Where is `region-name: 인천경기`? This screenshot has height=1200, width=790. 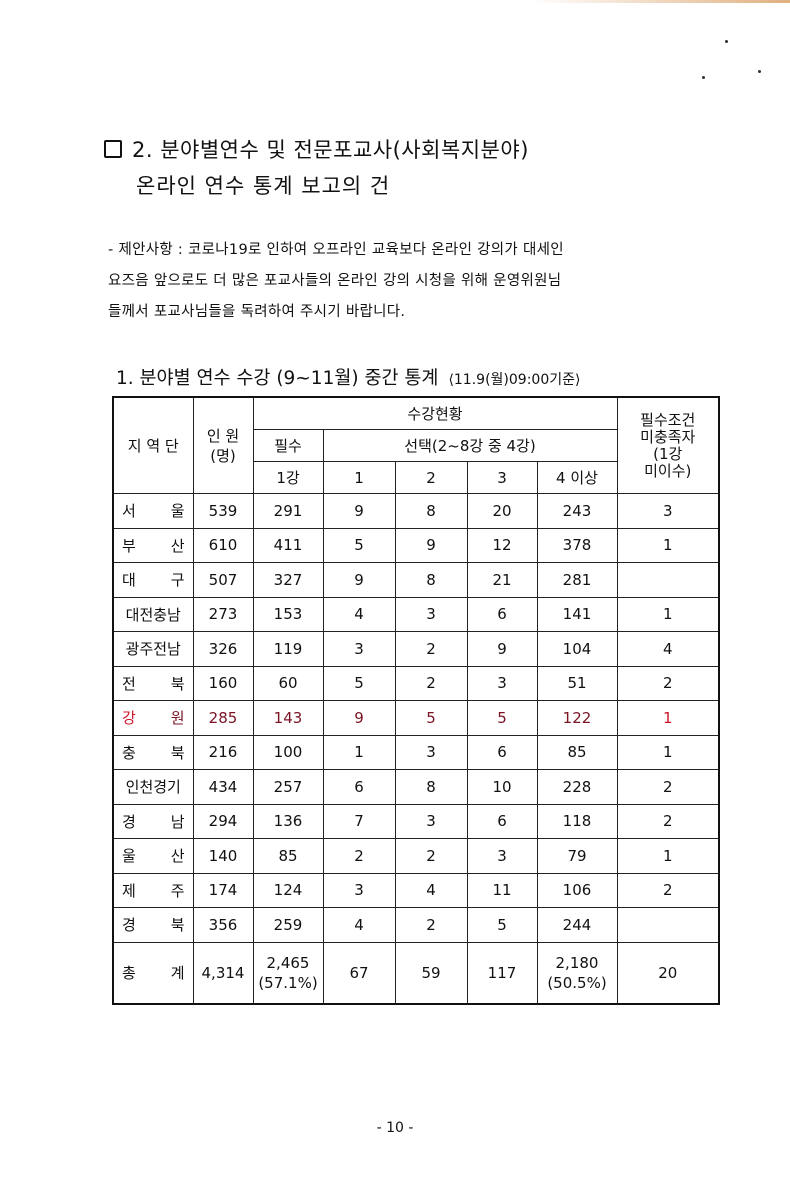
region-name: 인천경기 is located at coordinates (153, 786).